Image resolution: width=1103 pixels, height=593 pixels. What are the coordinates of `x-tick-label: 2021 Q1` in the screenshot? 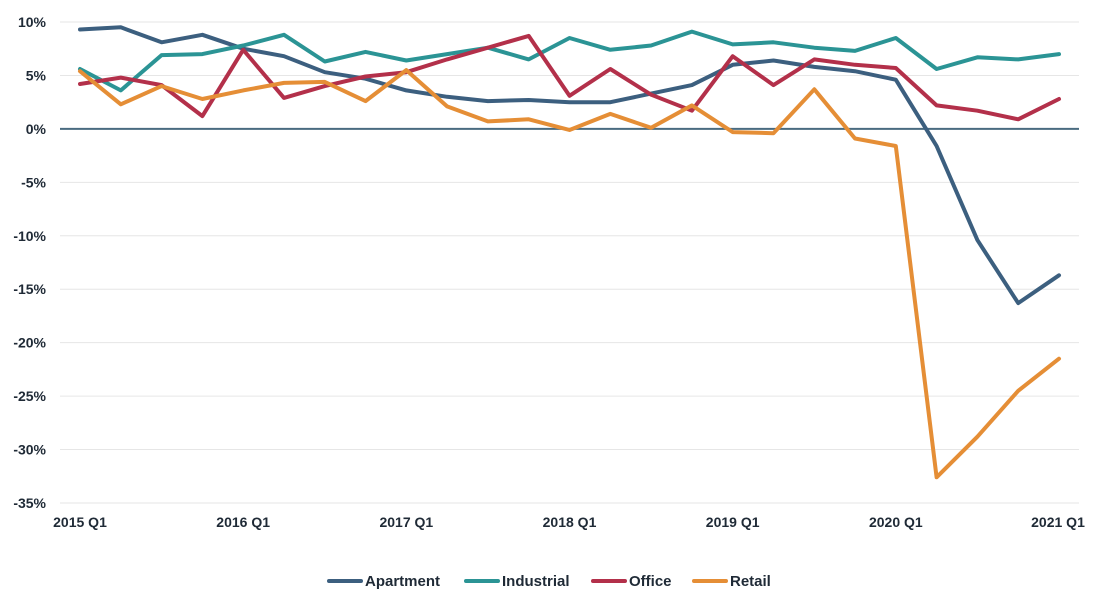 It's located at (1058, 522).